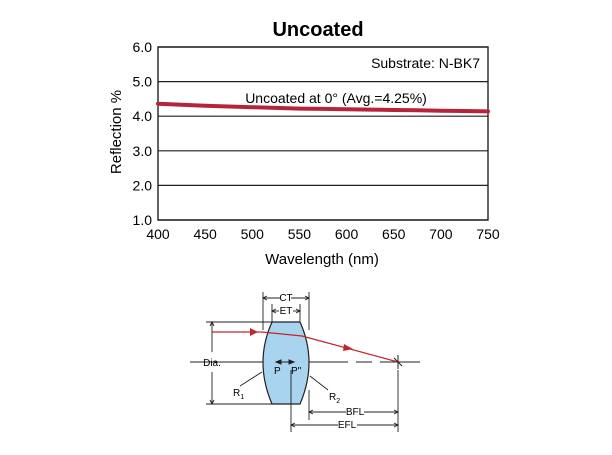 The image size is (612, 455). Describe the element at coordinates (347, 234) in the screenshot. I see `x-tick-label: 600` at that location.